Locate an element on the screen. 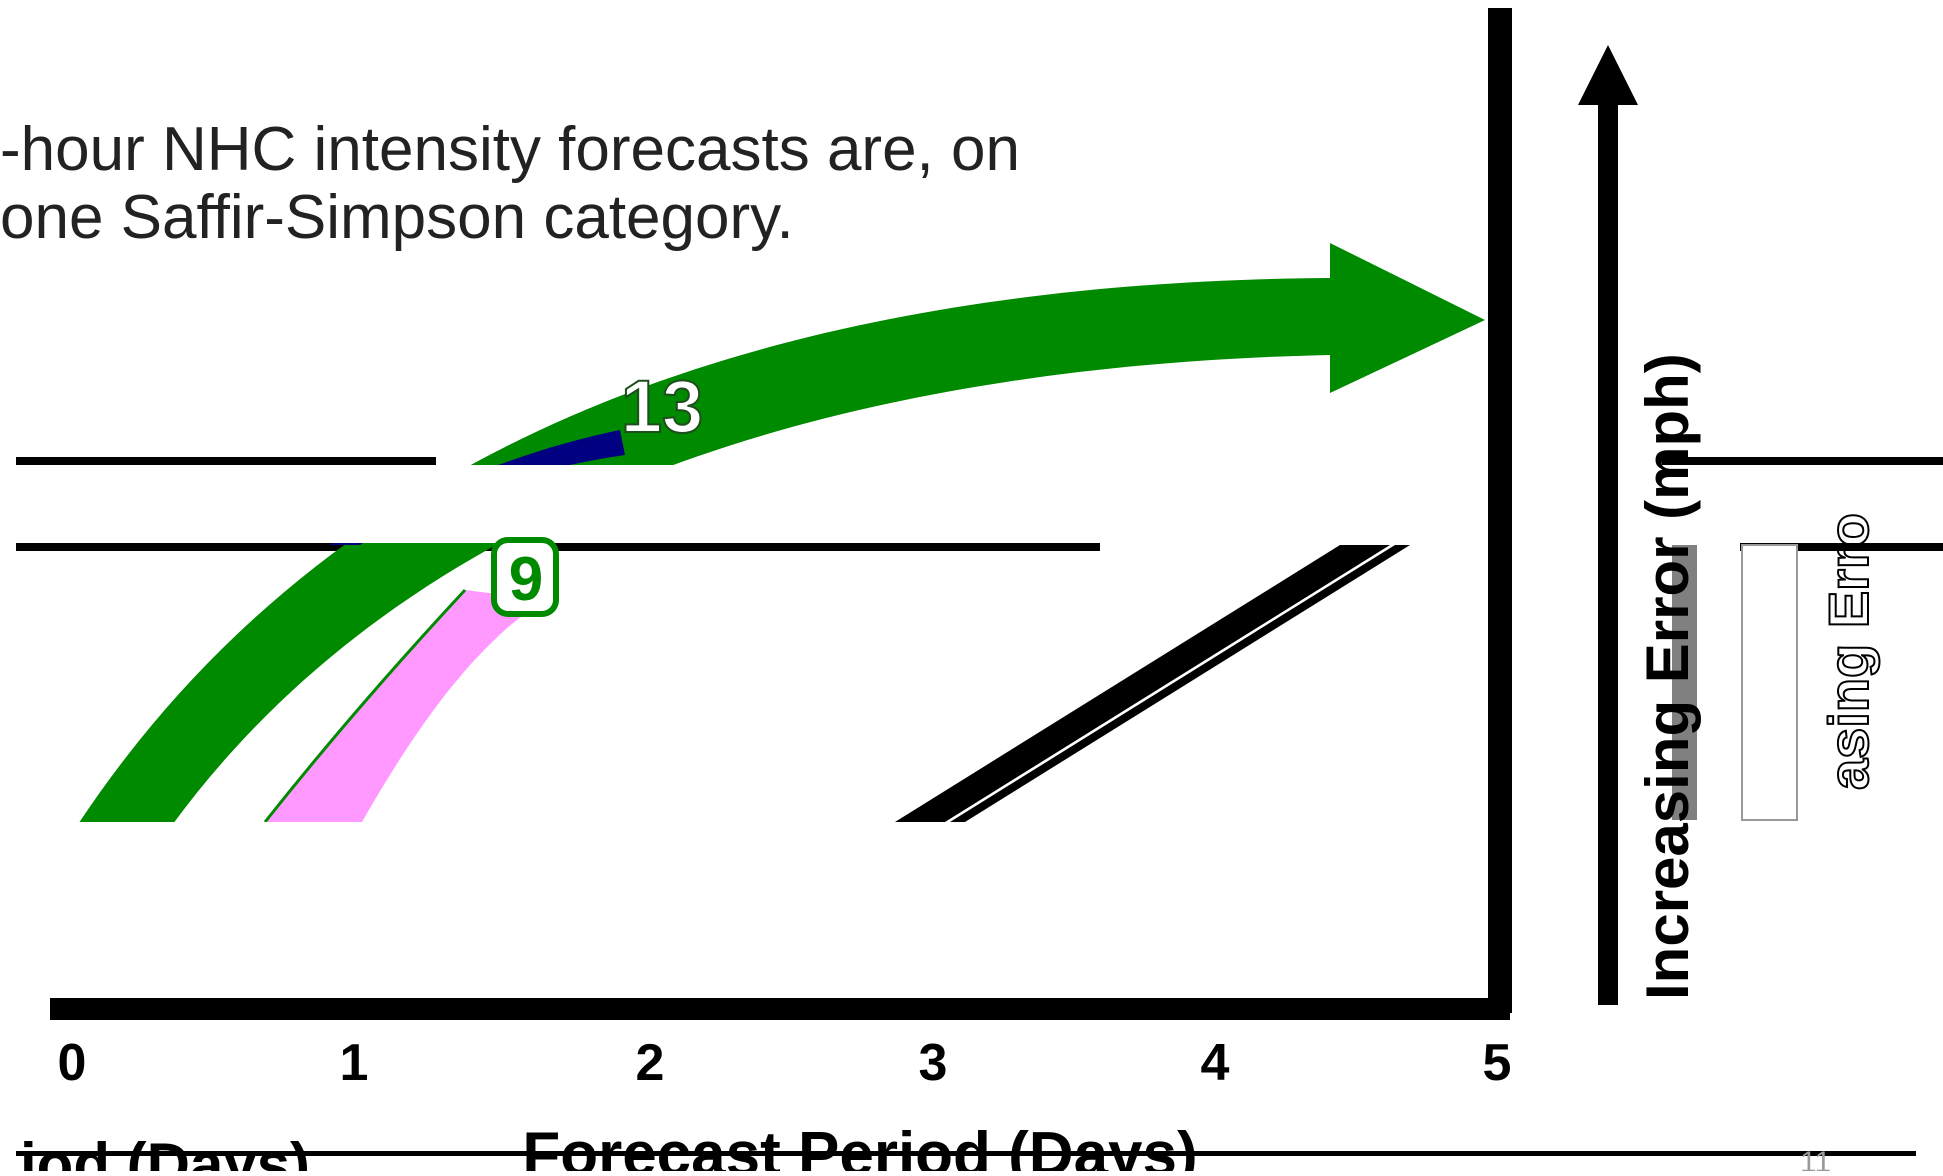 Image resolution: width=1943 pixels, height=1176 pixels. glitch-line-mid is located at coordinates (558, 547).